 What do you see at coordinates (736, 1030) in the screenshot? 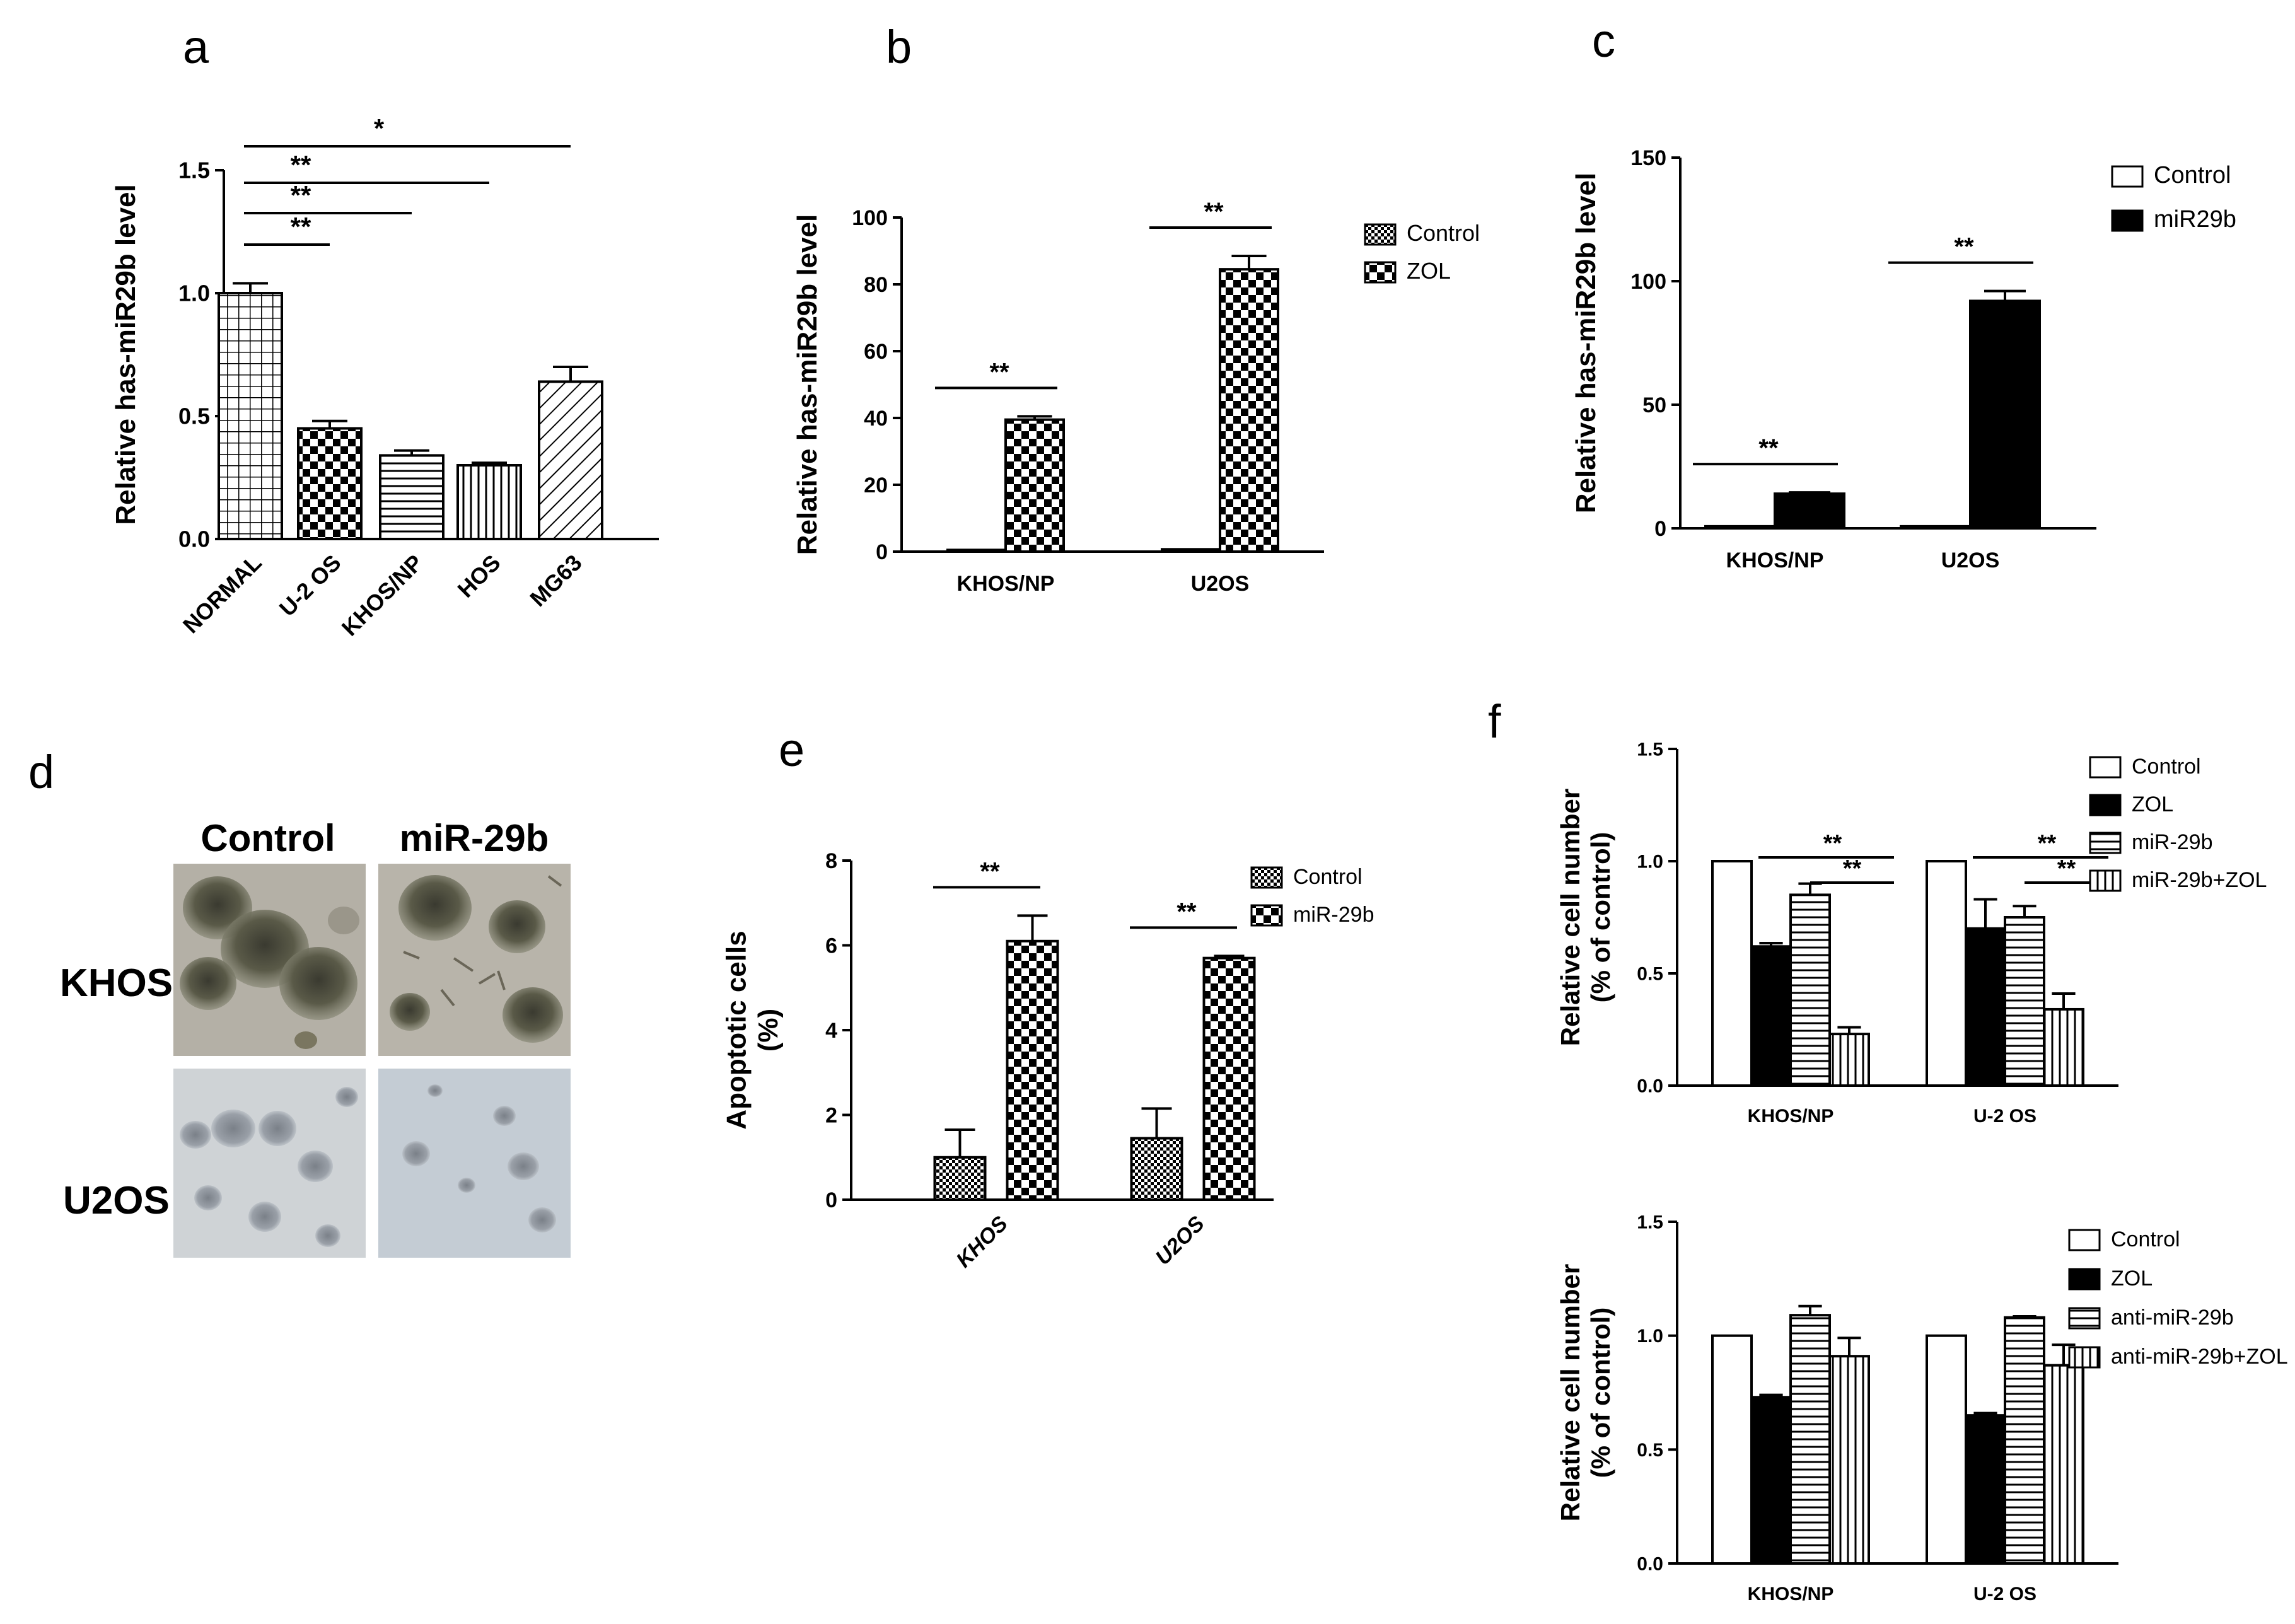
I see `y-axis-label-line1: Apoptotic cells` at bounding box center [736, 1030].